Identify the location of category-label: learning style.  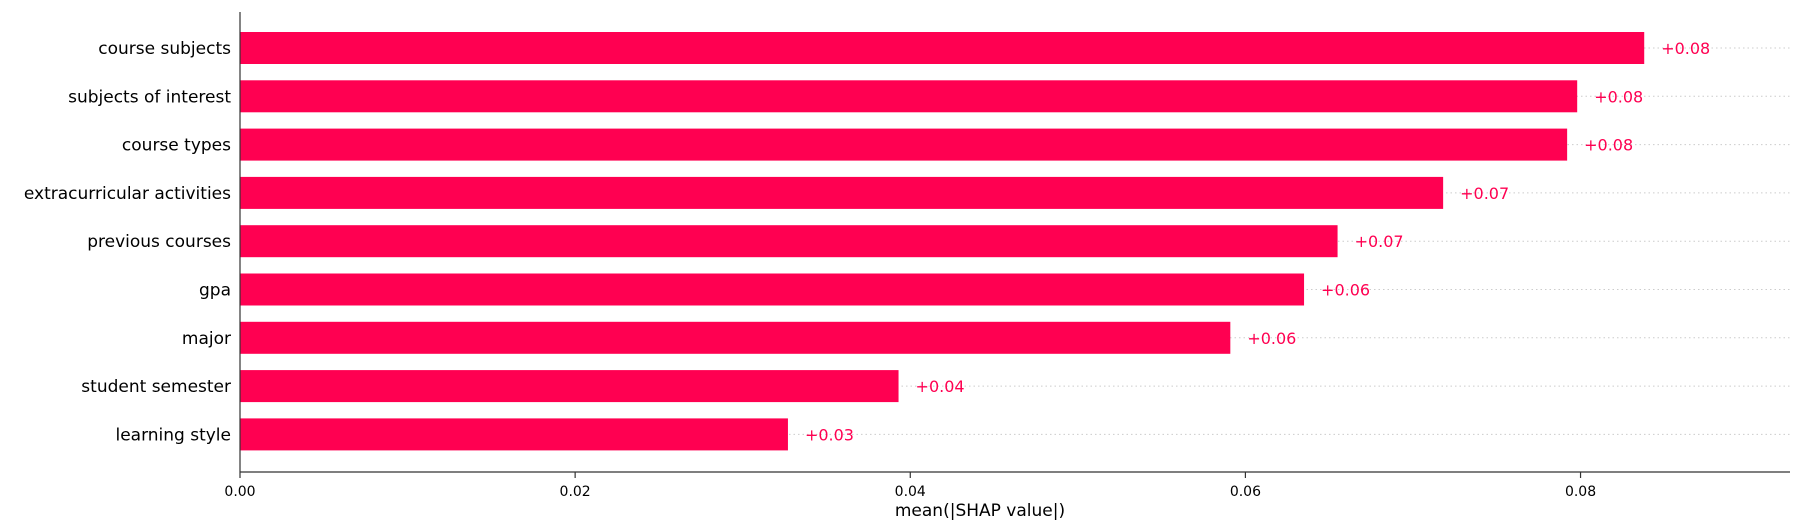
(173, 435).